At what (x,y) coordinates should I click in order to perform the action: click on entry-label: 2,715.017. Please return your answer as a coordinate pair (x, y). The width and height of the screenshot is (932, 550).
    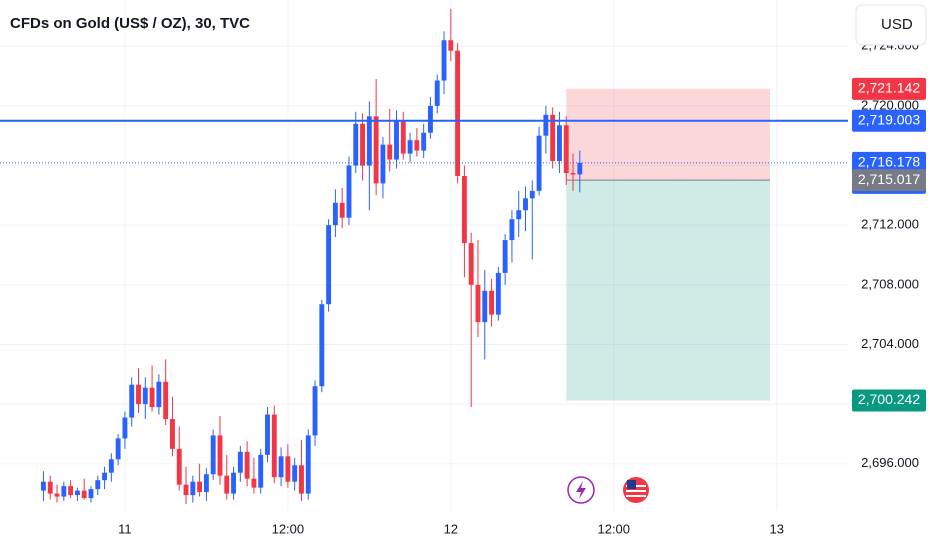
    Looking at the image, I should click on (889, 179).